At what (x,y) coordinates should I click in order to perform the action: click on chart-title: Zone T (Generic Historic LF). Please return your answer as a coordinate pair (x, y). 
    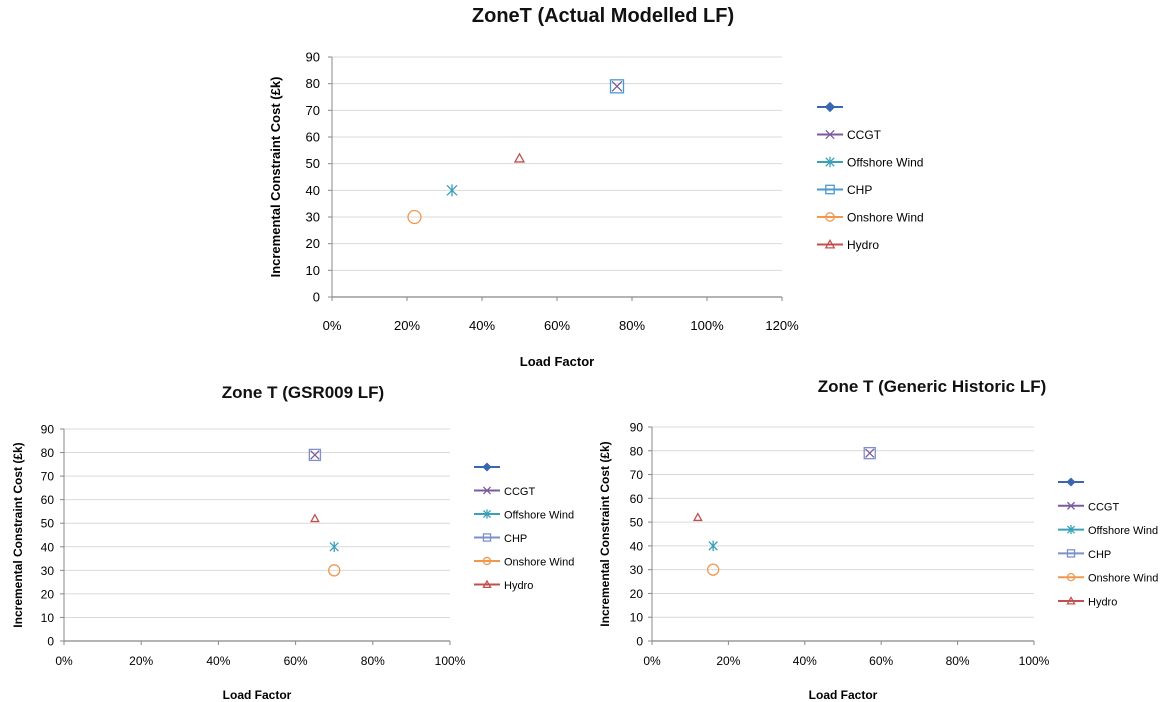
    Looking at the image, I should click on (932, 386).